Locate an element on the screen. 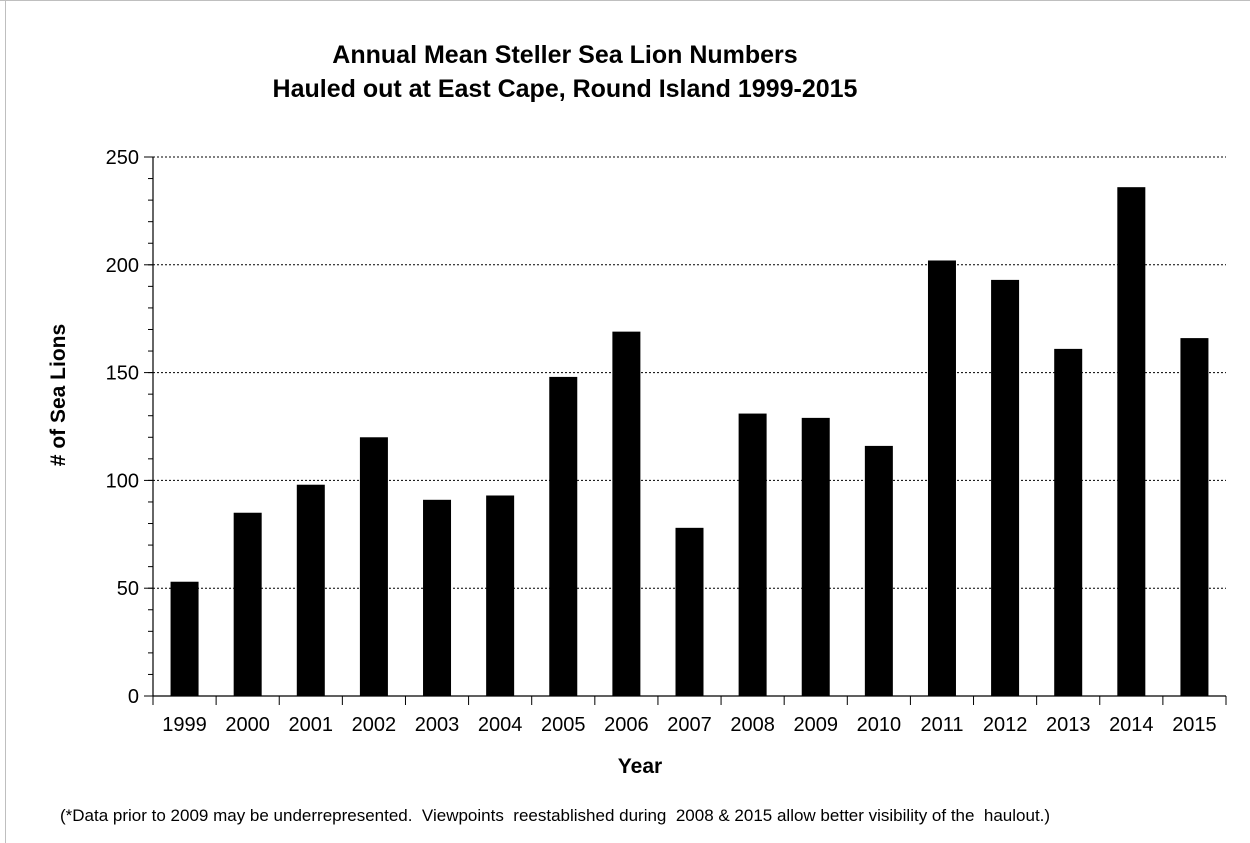 This screenshot has height=843, width=1250. x-tick-label-2003: 2003 is located at coordinates (437, 725).